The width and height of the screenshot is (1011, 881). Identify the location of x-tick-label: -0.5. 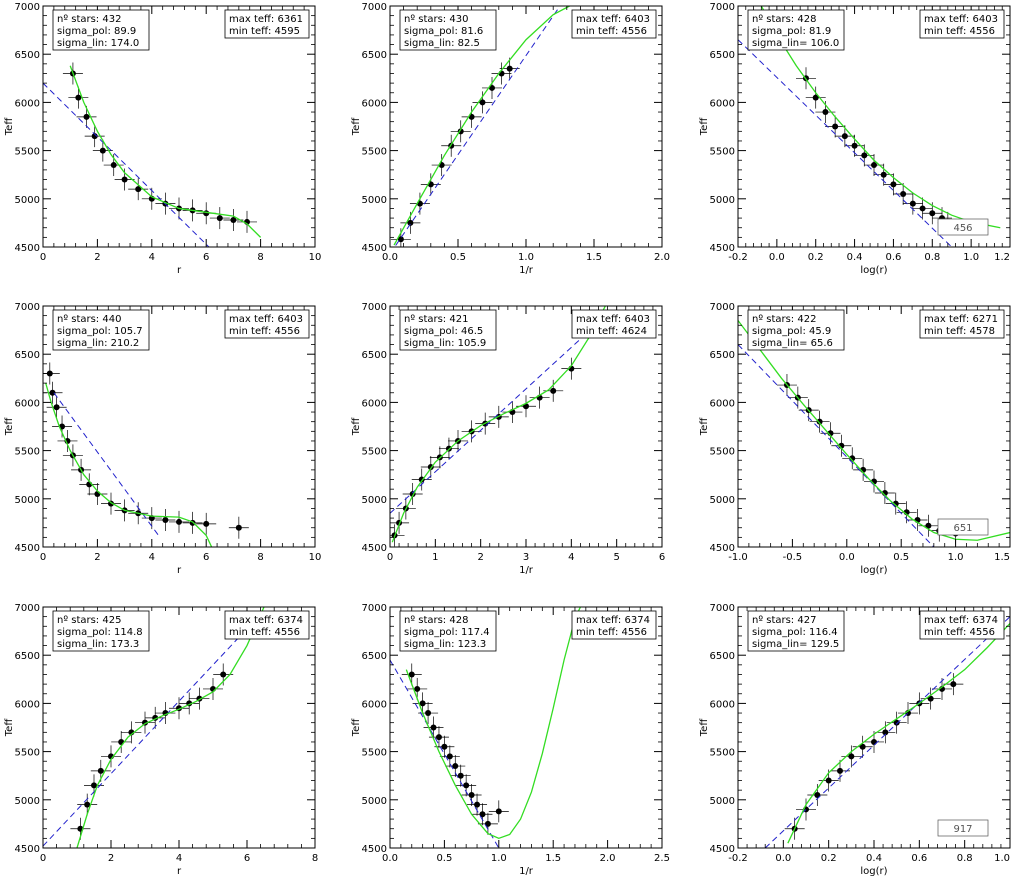
(793, 557).